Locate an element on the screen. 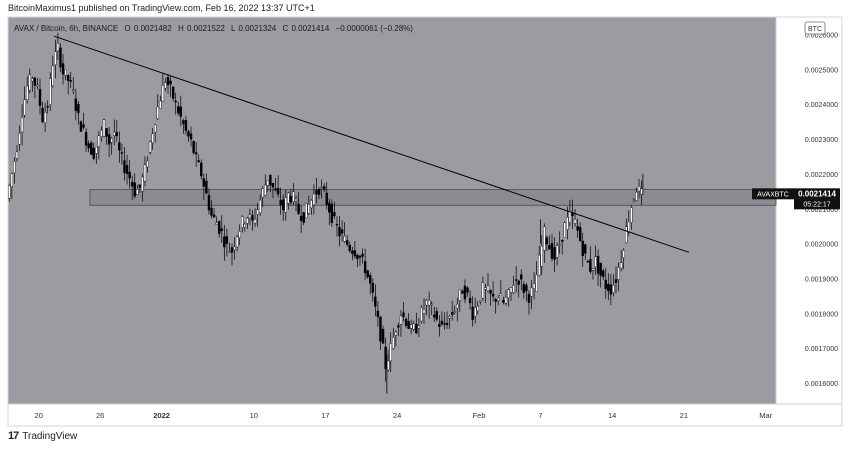 The width and height of the screenshot is (850, 449). y-tick-label: 0.0026000 is located at coordinates (821, 35).